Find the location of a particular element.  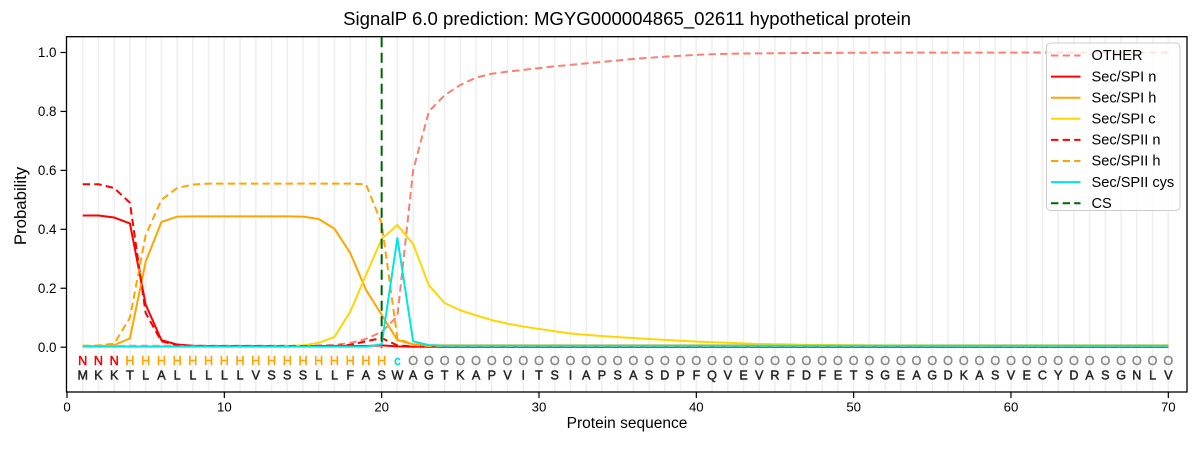

svg-text: 70 is located at coordinates (1168, 407).